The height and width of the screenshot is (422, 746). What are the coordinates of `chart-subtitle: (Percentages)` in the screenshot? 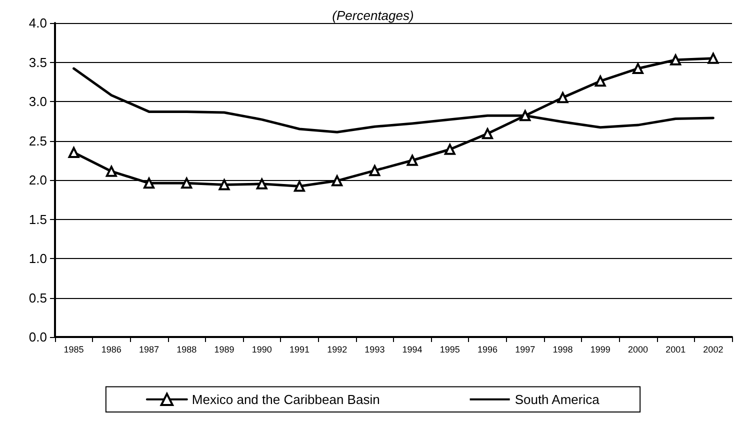 It's located at (373, 15).